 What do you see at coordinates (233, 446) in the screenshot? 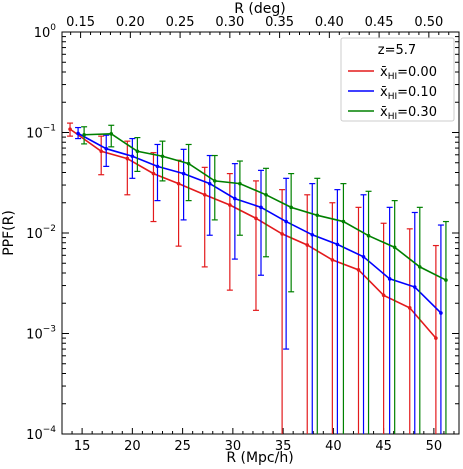
I see `x-tick-label: 30` at bounding box center [233, 446].